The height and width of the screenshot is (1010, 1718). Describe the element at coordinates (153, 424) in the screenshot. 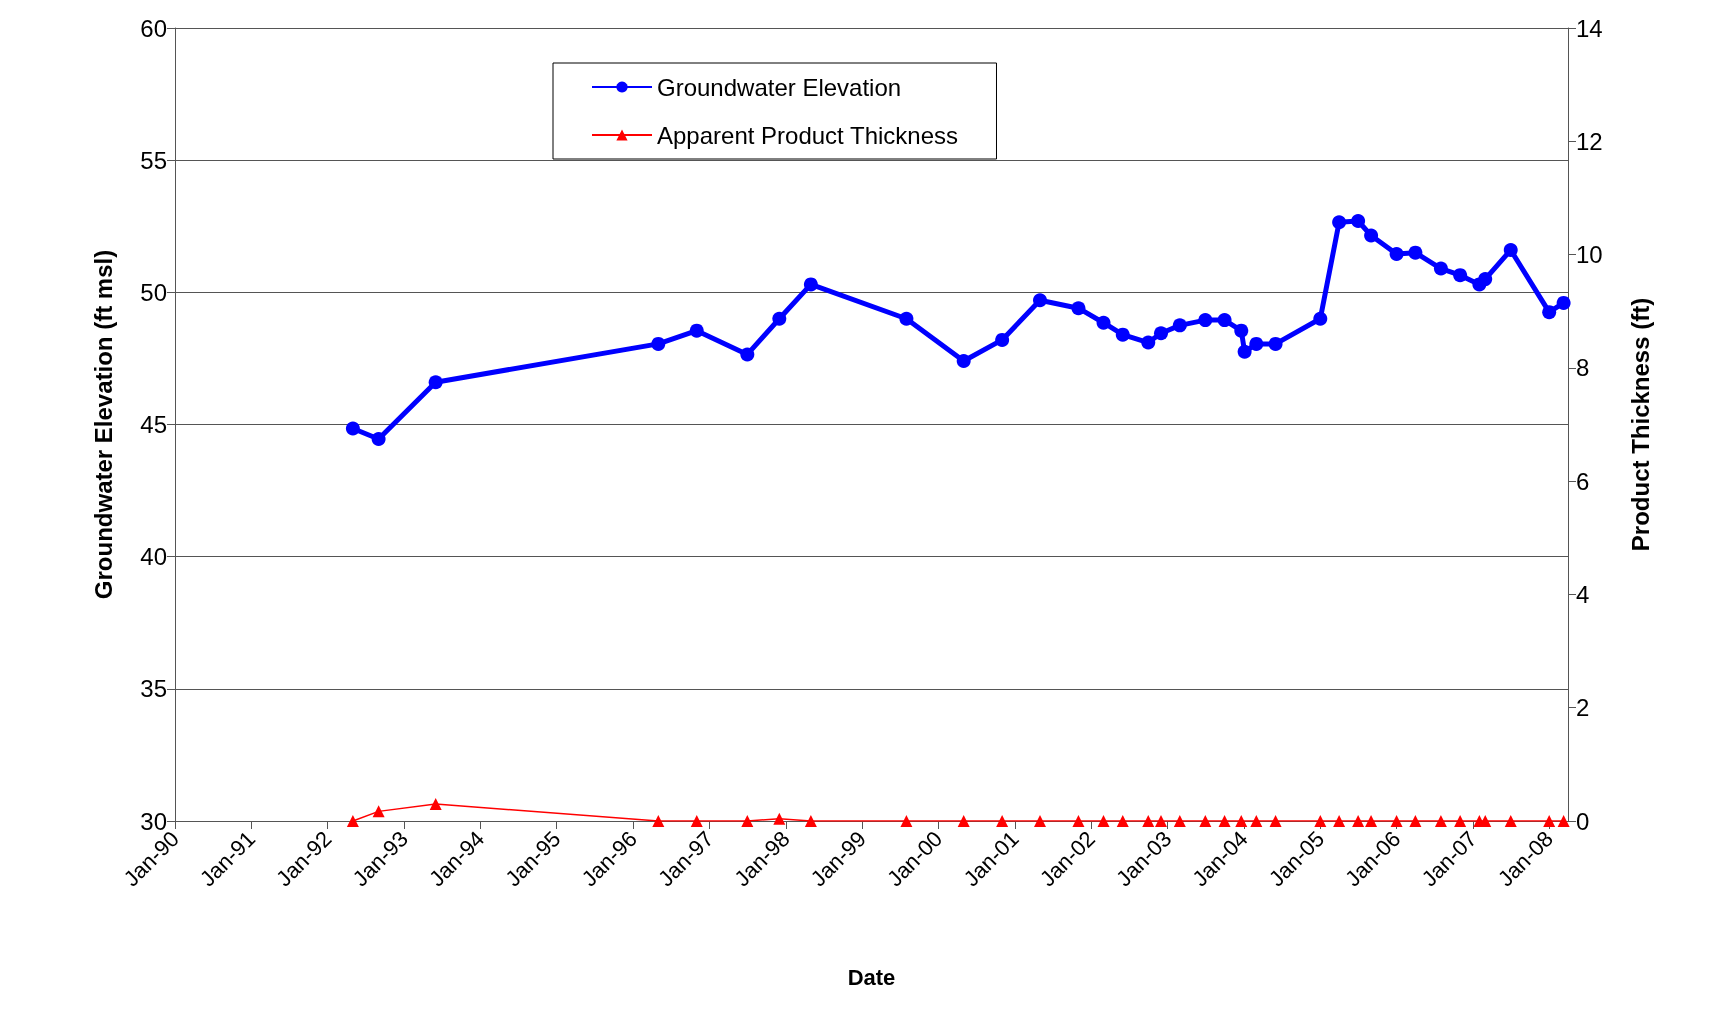

I see `y-tick-label: 45` at that location.